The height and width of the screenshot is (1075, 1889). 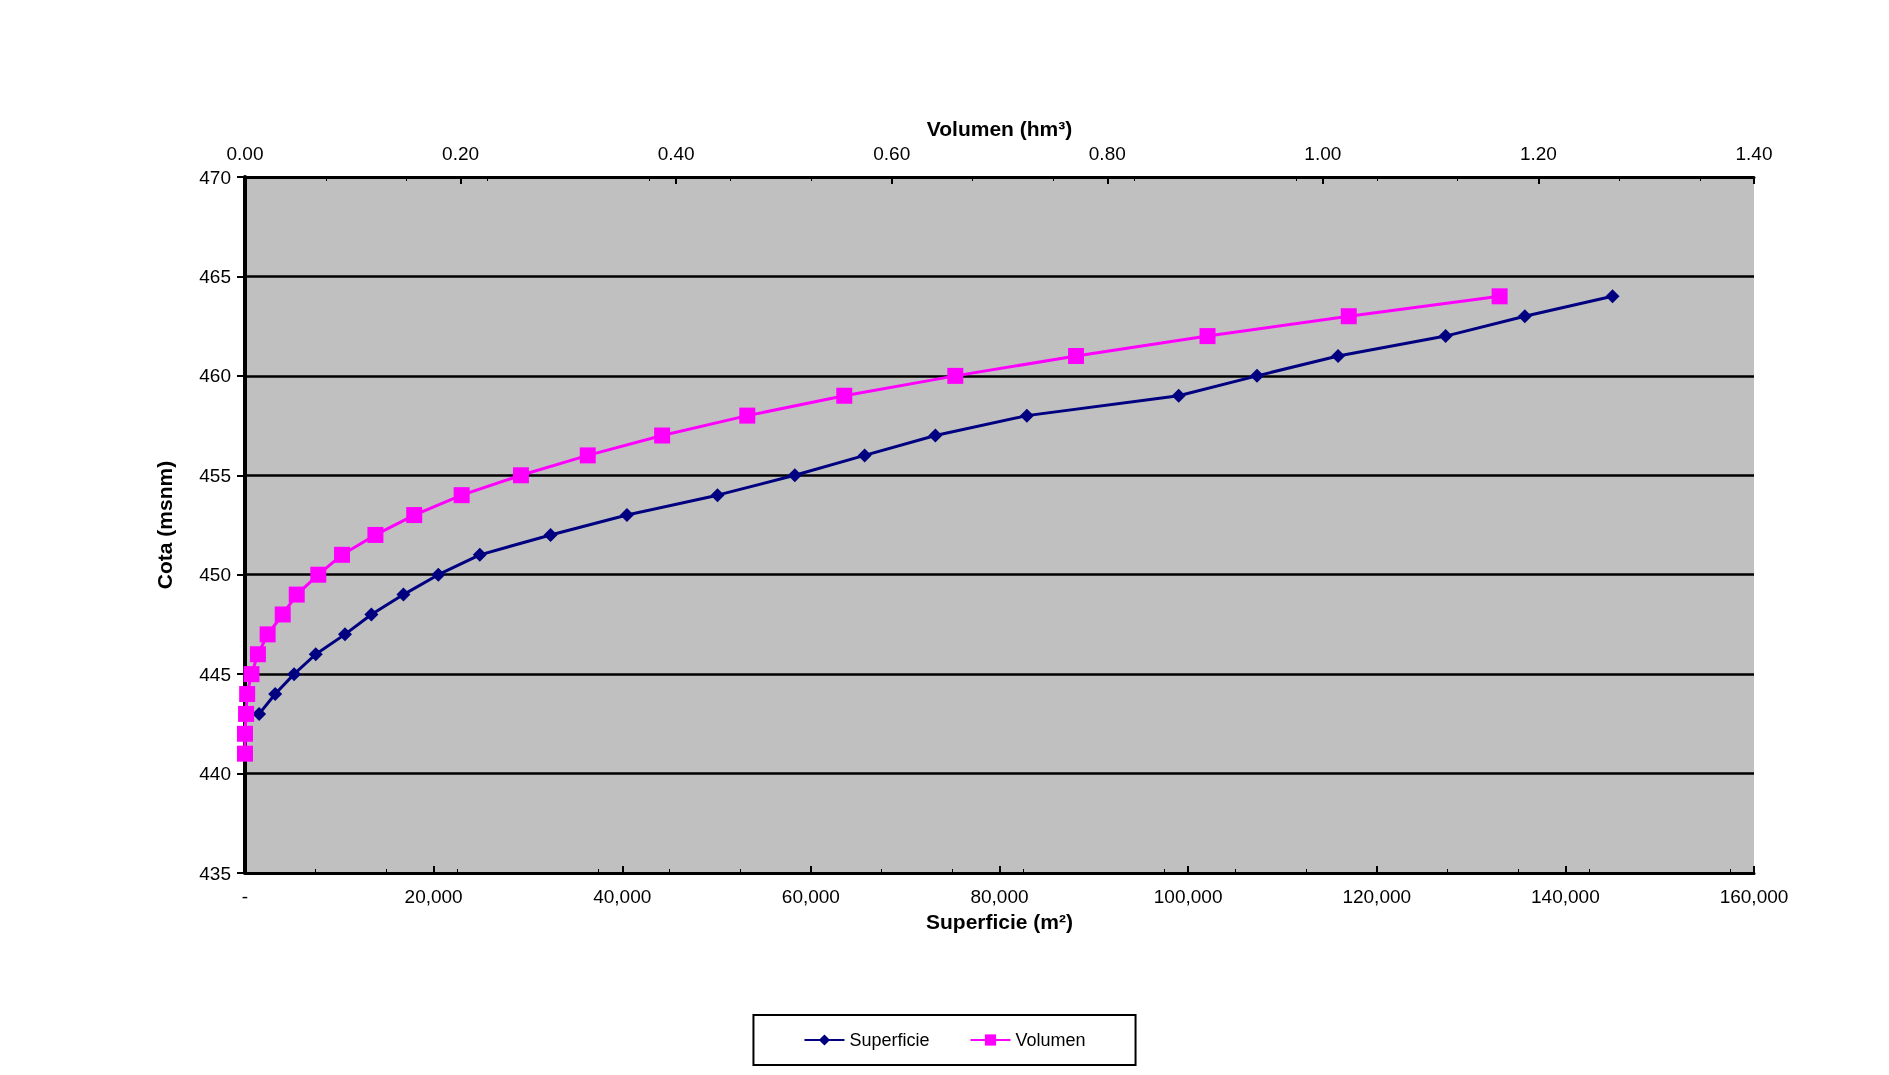 What do you see at coordinates (215, 873) in the screenshot?
I see `y-tick-label: 435` at bounding box center [215, 873].